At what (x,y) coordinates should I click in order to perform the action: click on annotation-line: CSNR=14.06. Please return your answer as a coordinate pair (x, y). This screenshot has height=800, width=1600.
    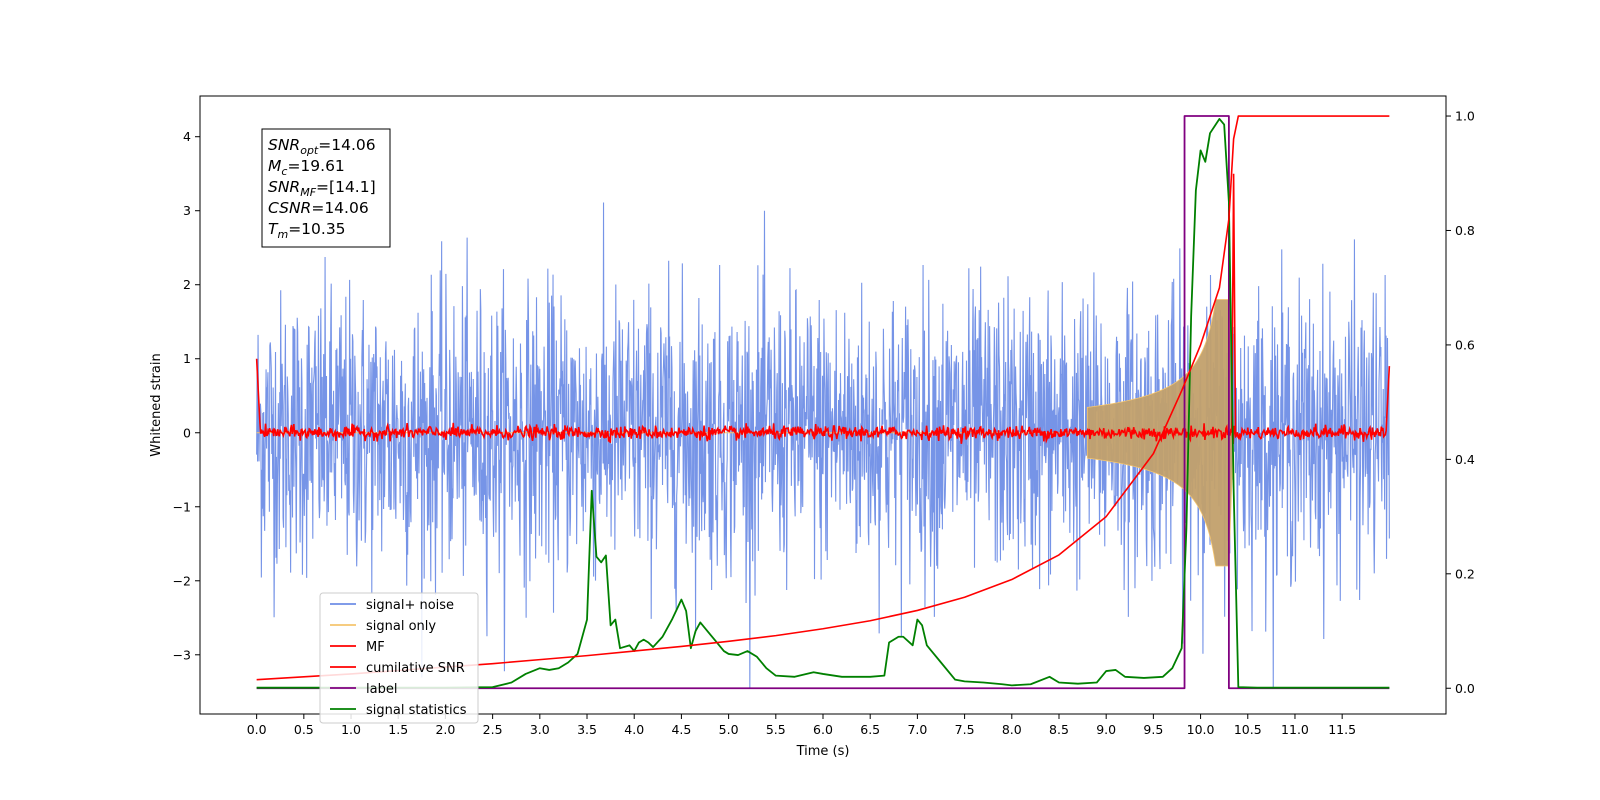
    Looking at the image, I should click on (318, 208).